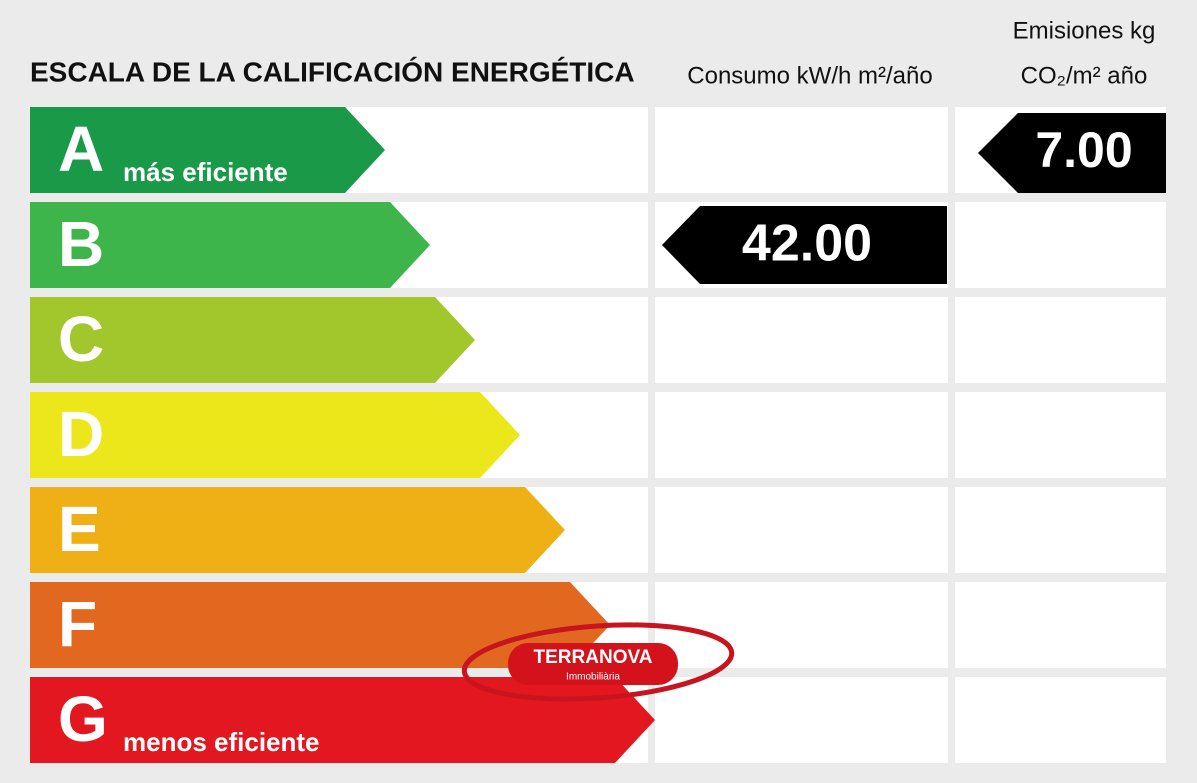  Describe the element at coordinates (81, 339) in the screenshot. I see `rating-letter: C` at that location.